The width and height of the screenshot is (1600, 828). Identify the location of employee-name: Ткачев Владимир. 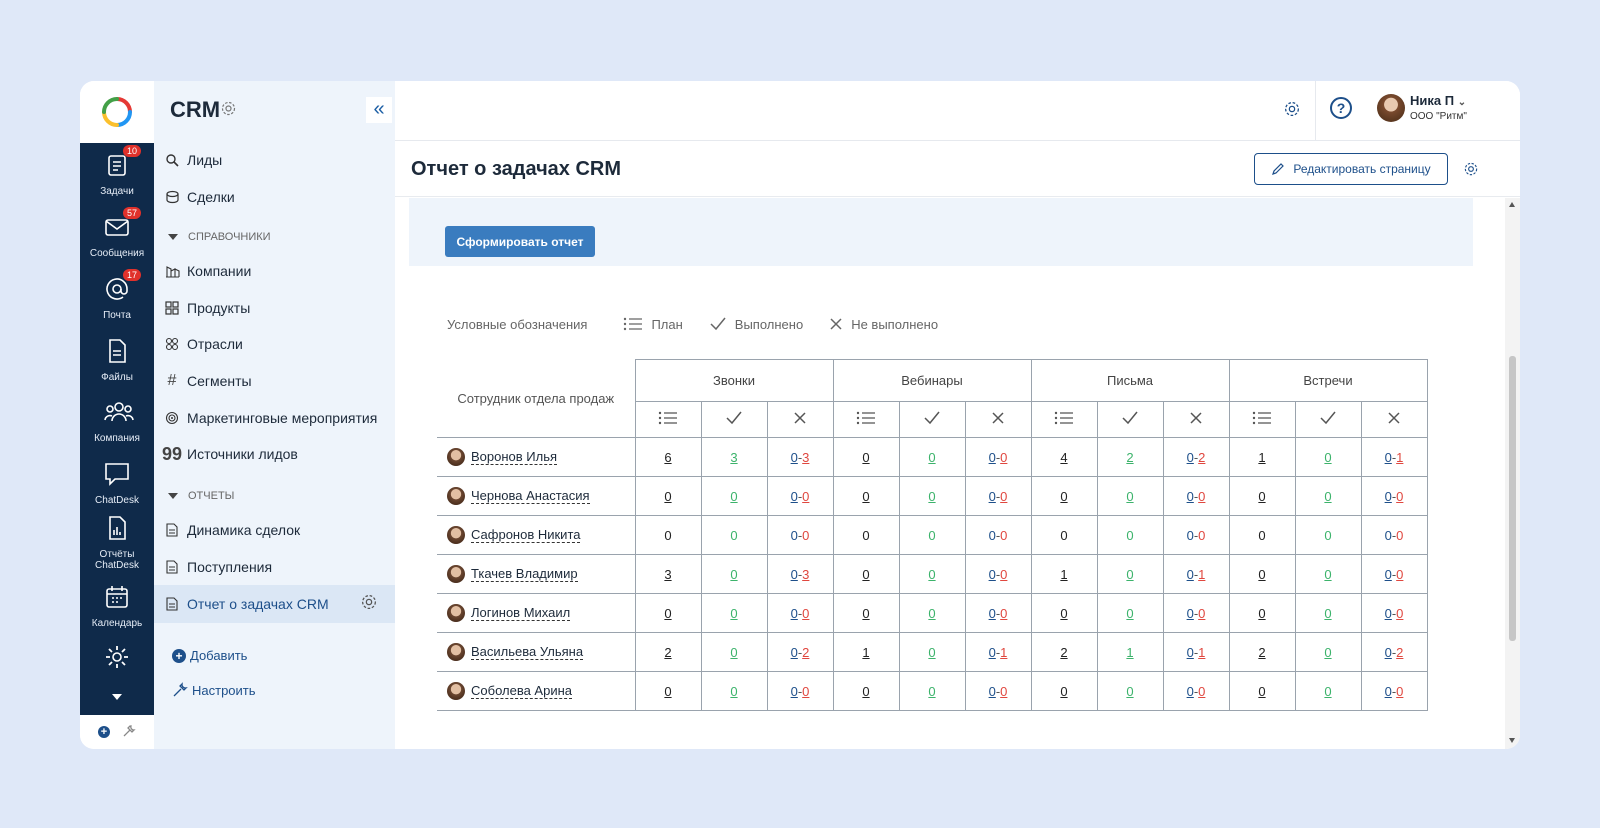
(524, 574).